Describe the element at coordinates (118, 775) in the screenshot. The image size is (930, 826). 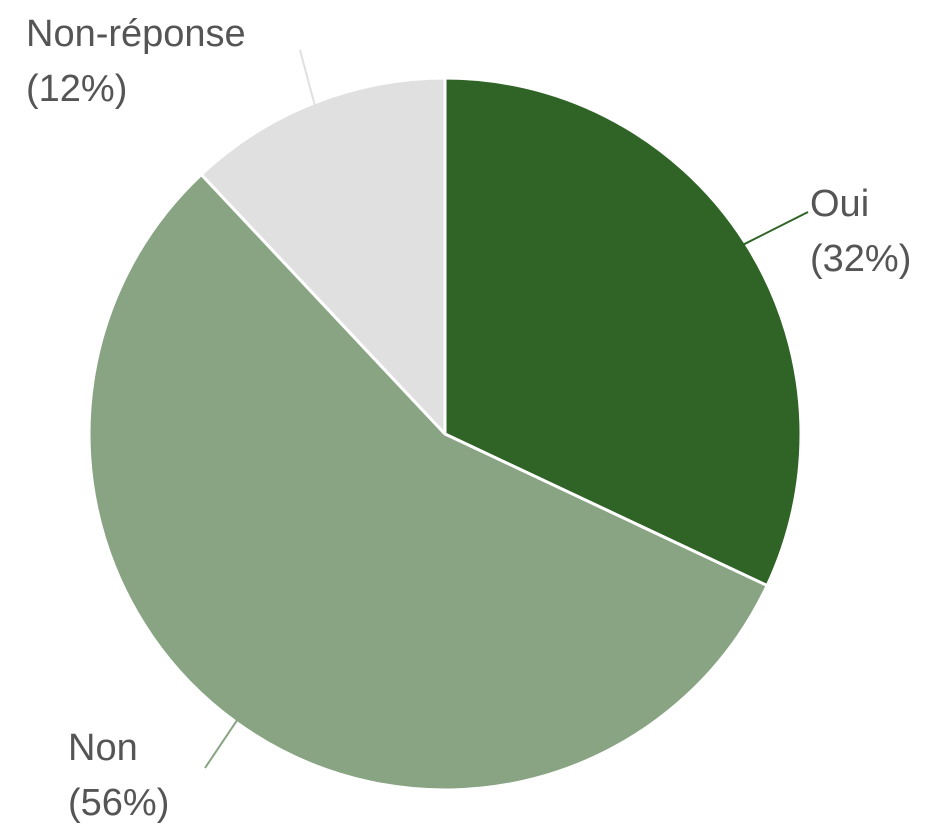
I see `slice-label-non: Non (56%)` at that location.